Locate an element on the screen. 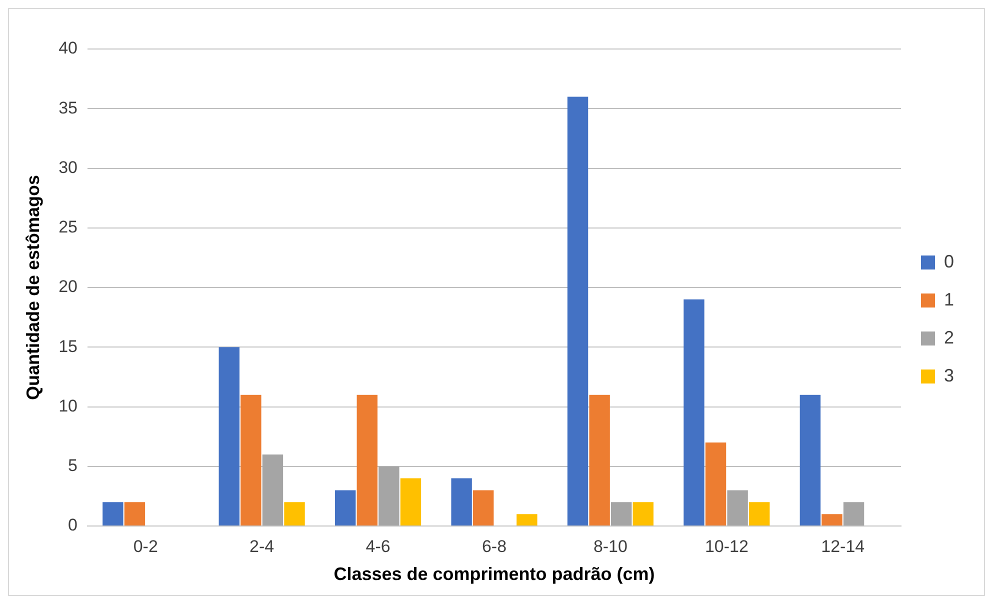 The height and width of the screenshot is (604, 993). x-tick-label: 0-2 is located at coordinates (145, 546).